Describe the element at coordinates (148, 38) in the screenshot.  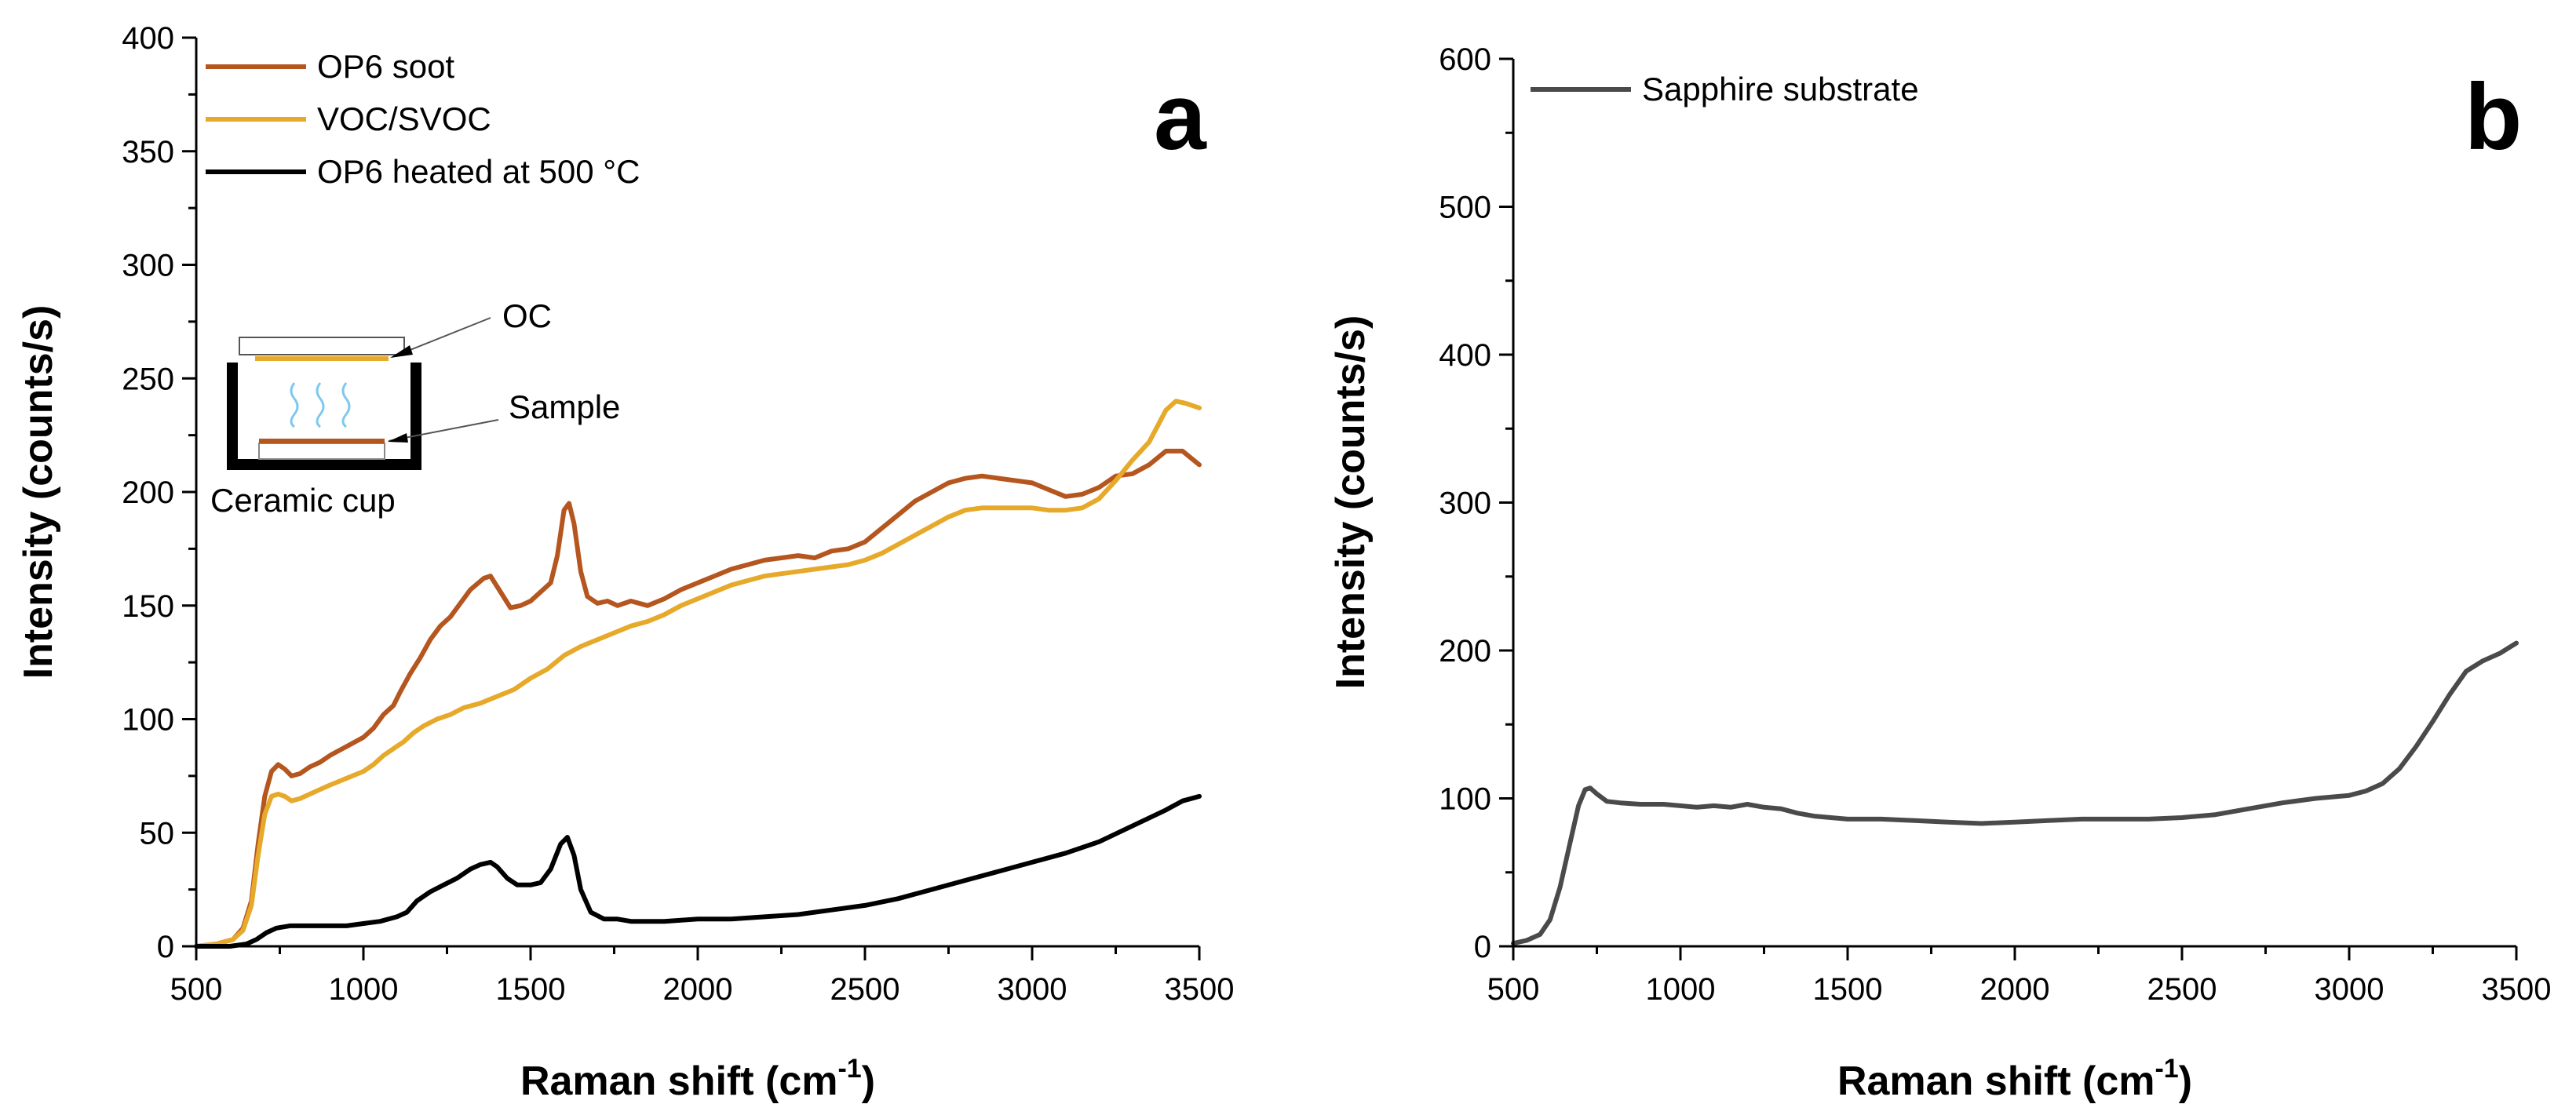
I see `panel-a-y-tick-label: 400` at that location.